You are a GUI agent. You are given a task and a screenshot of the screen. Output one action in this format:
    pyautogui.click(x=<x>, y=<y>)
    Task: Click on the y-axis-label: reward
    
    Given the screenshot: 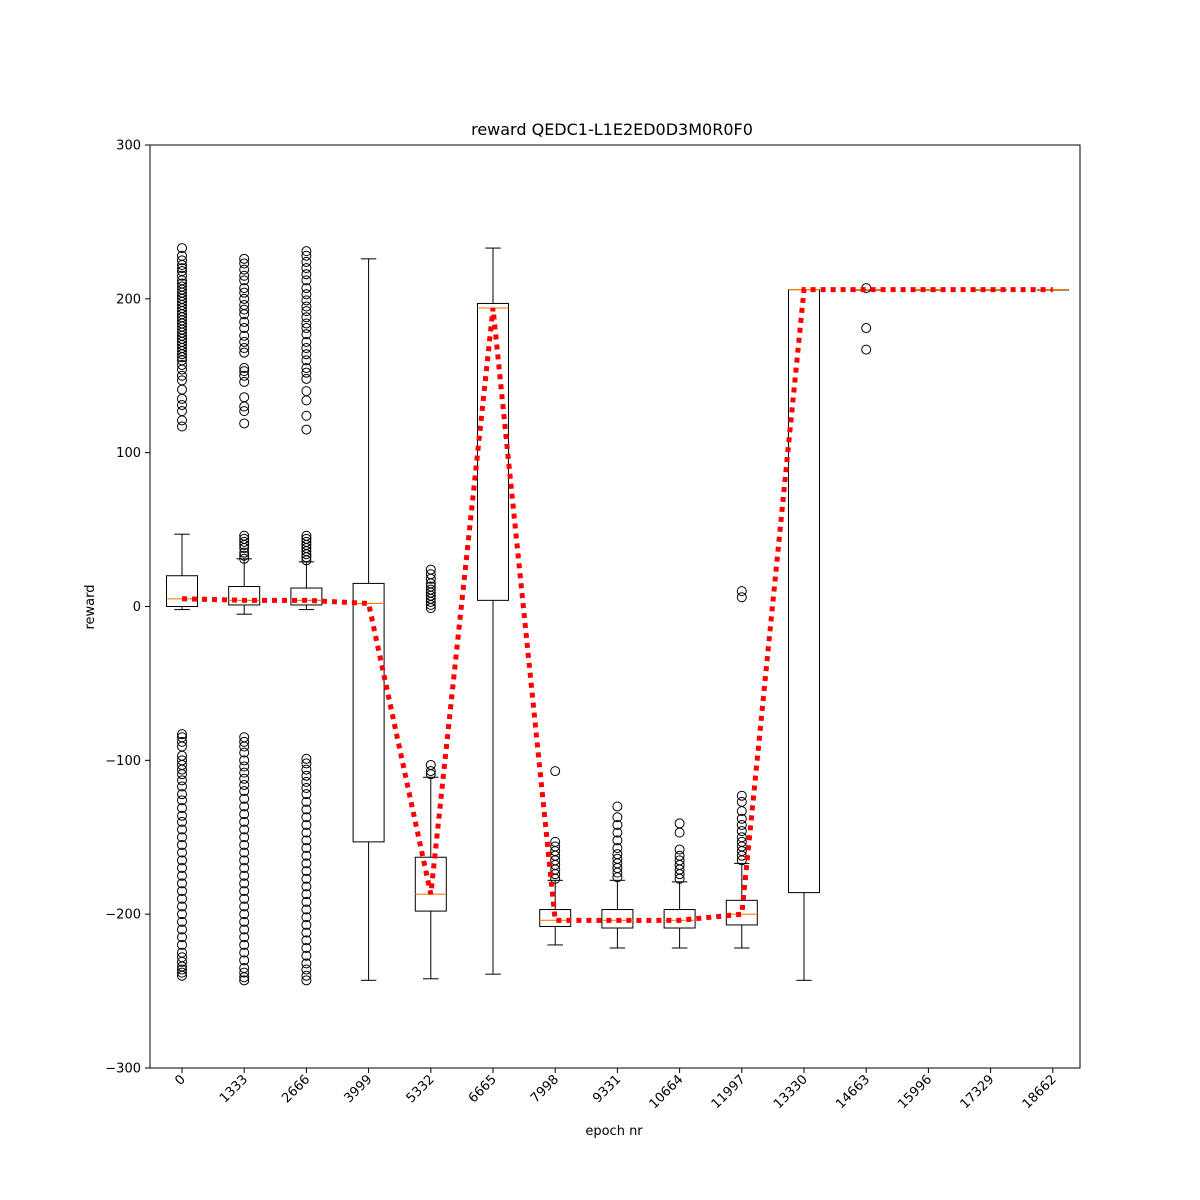 What is the action you would take?
    pyautogui.click(x=90, y=606)
    